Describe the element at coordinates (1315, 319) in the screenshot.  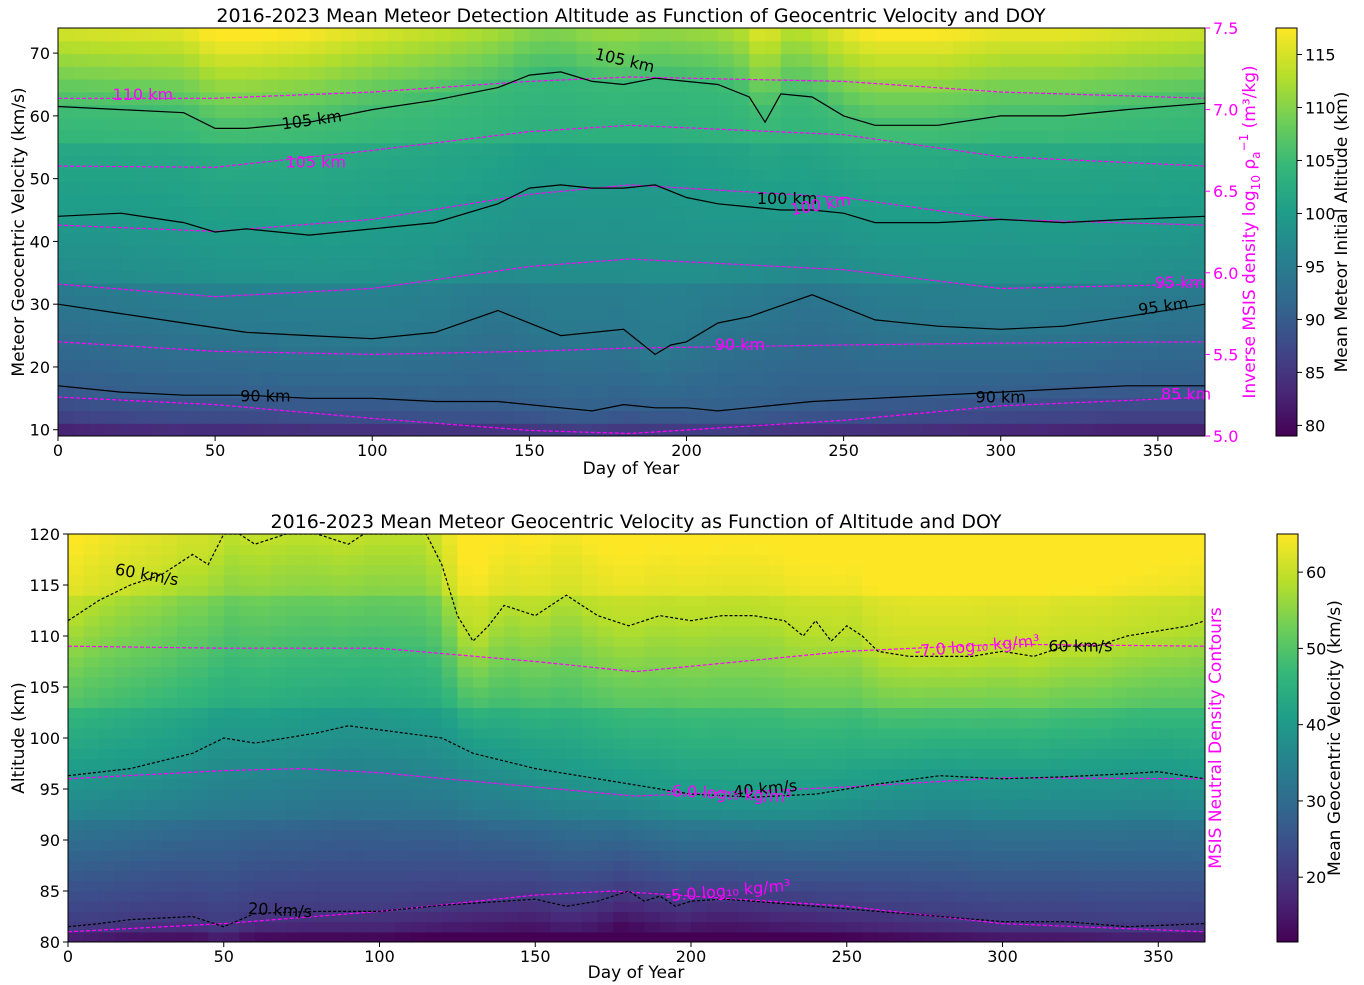
I see `colorbar-tick-label: 90` at that location.